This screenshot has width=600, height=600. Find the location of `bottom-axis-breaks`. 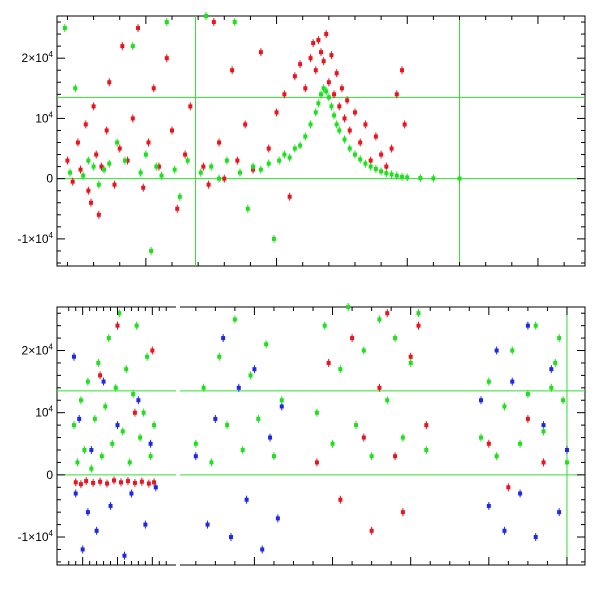

bottom-axis-breaks is located at coordinates (178, 436).